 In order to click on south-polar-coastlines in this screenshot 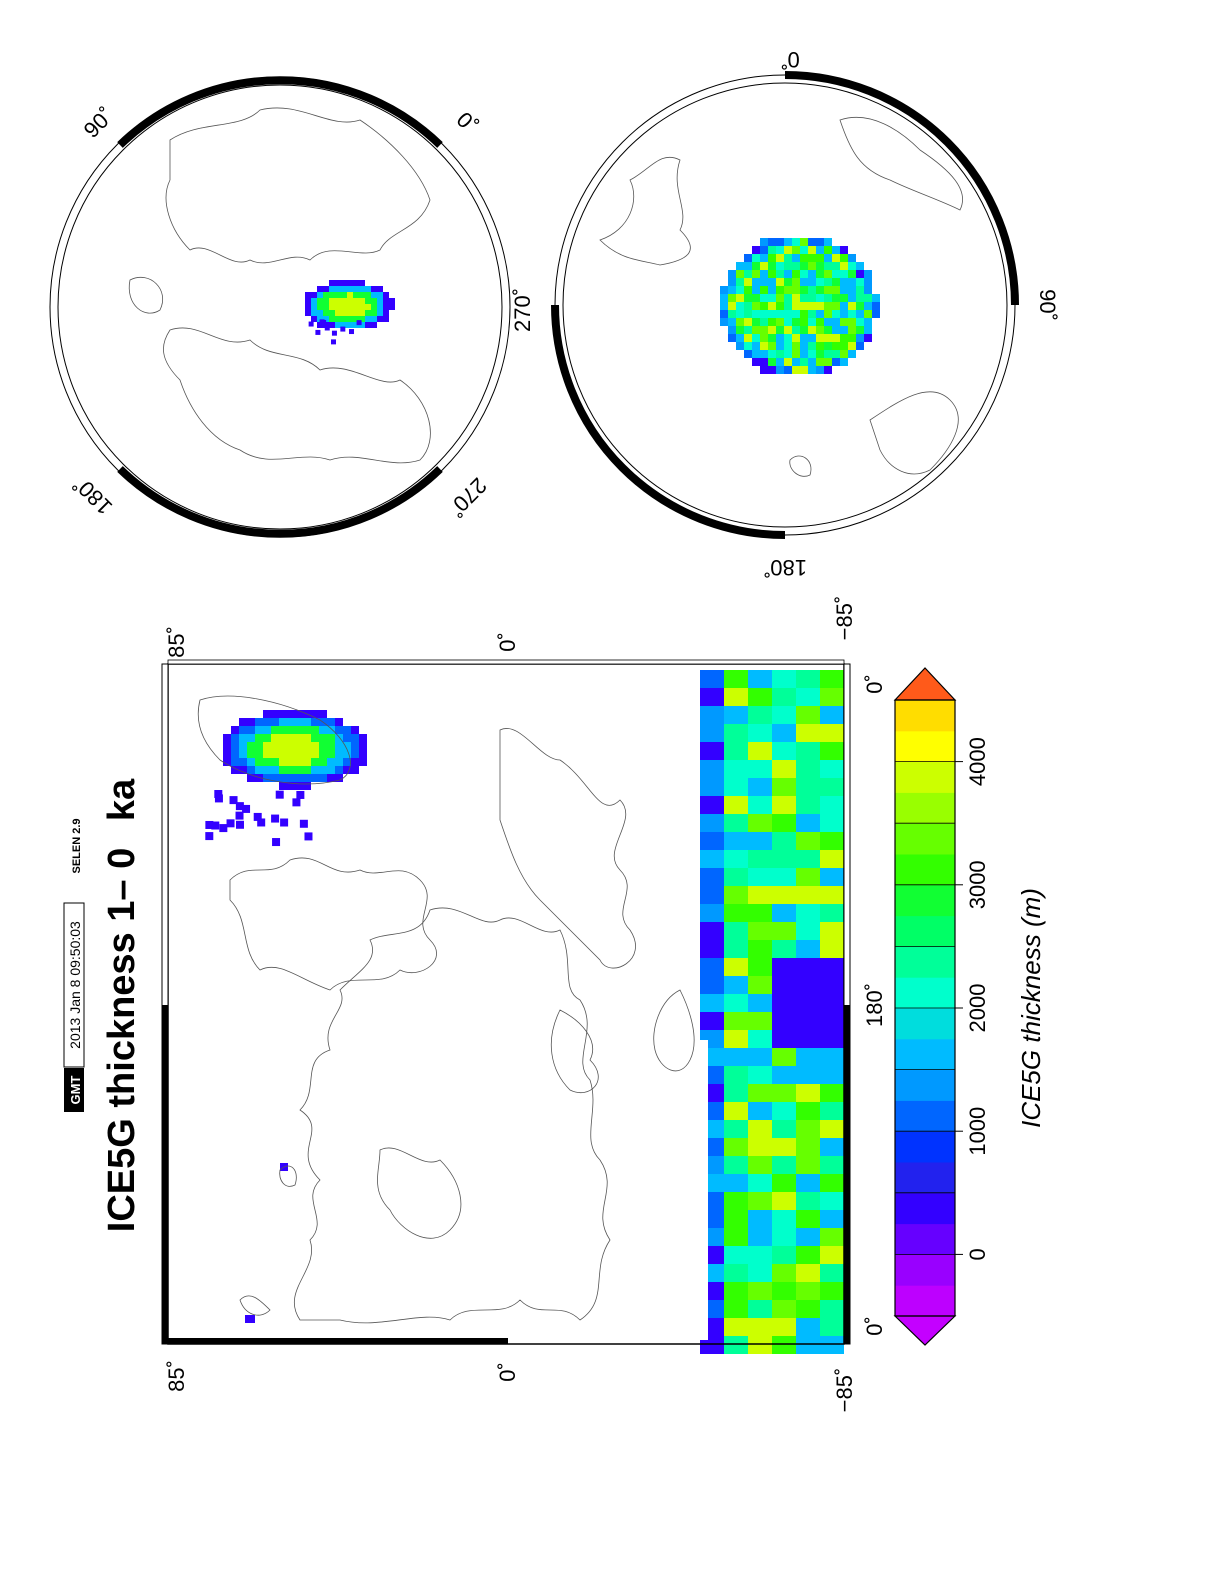, I will do `click(781, 296)`.